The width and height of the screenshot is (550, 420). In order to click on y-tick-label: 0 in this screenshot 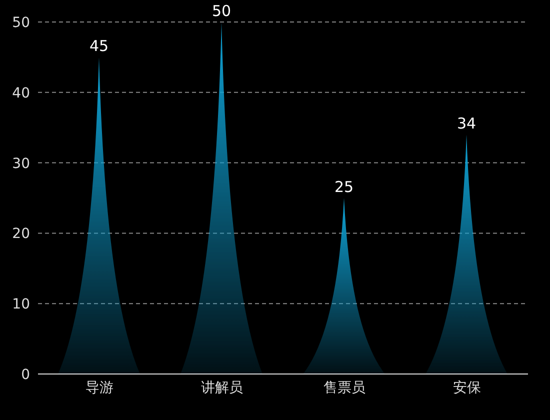, I will do `click(25, 374)`.